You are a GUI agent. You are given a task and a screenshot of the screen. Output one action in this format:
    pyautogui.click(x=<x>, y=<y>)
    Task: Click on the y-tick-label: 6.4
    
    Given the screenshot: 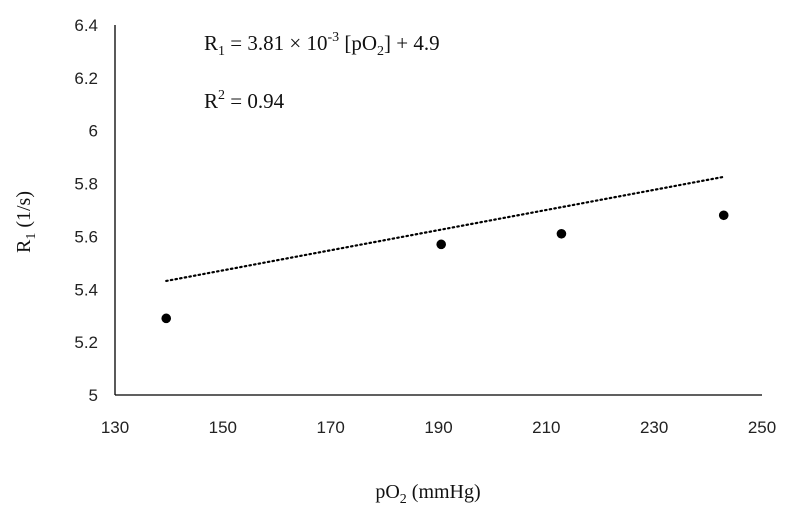 What is the action you would take?
    pyautogui.click(x=86, y=25)
    